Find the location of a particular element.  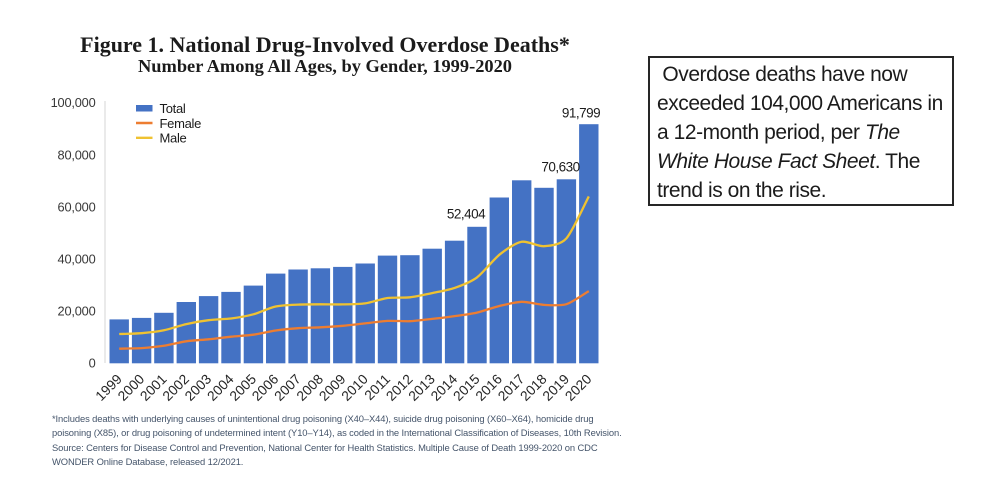

svg-text: 70,630 is located at coordinates (560, 167).